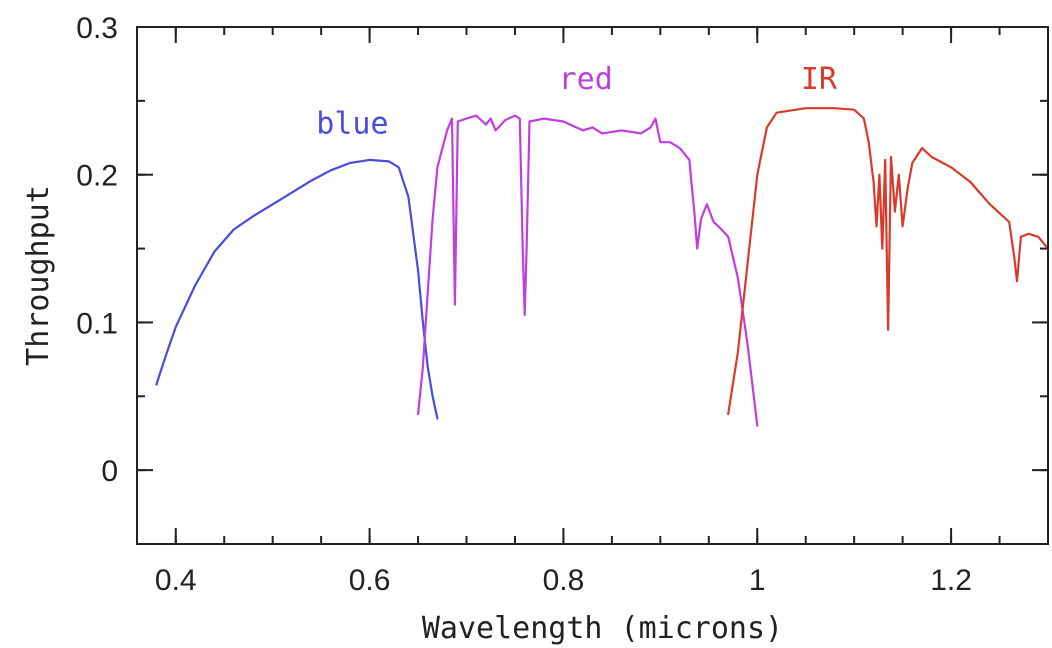 This screenshot has width=1052, height=648. I want to click on series-line-ir, so click(888, 261).